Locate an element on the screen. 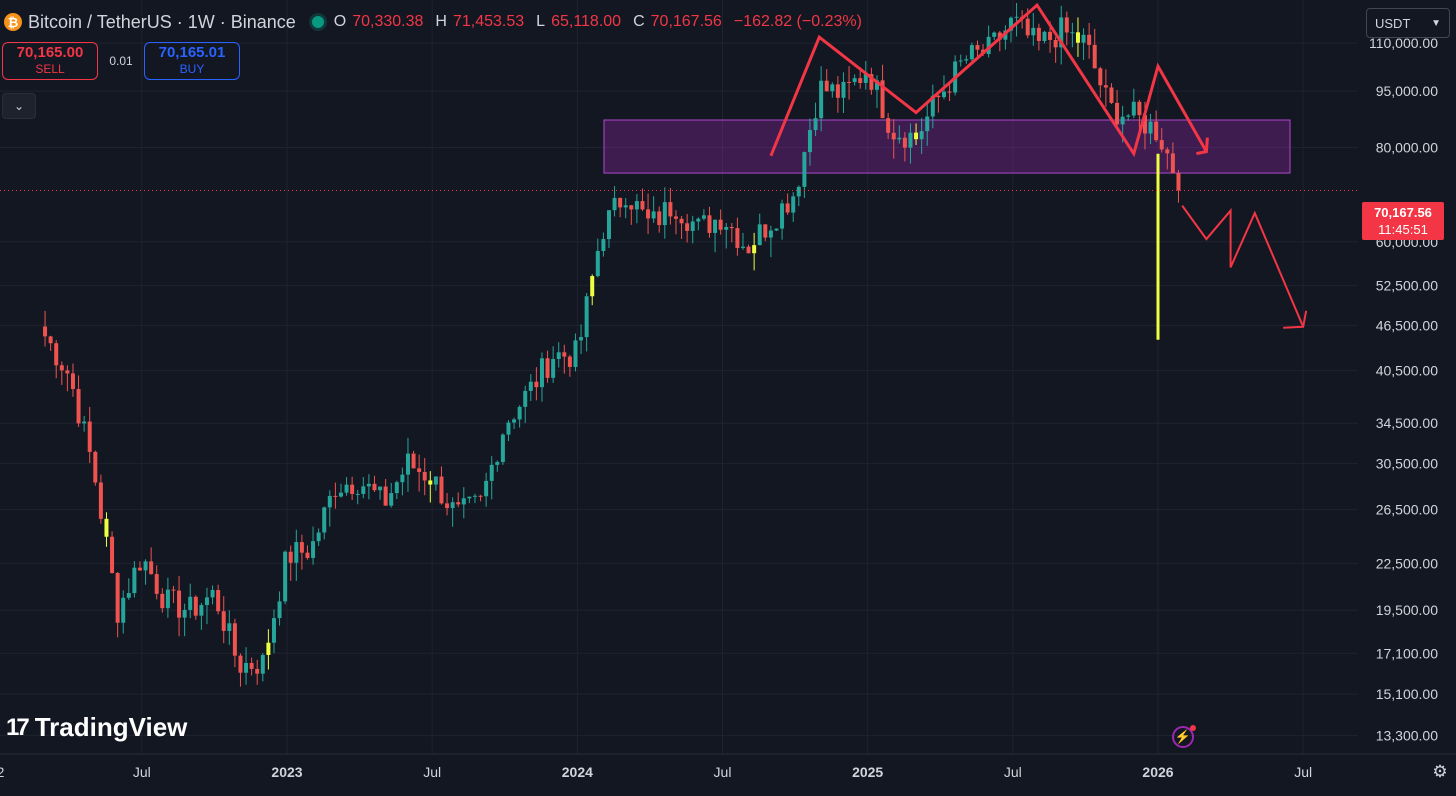 Image resolution: width=1456 pixels, height=796 pixels. currency-label: USDT is located at coordinates (1393, 23).